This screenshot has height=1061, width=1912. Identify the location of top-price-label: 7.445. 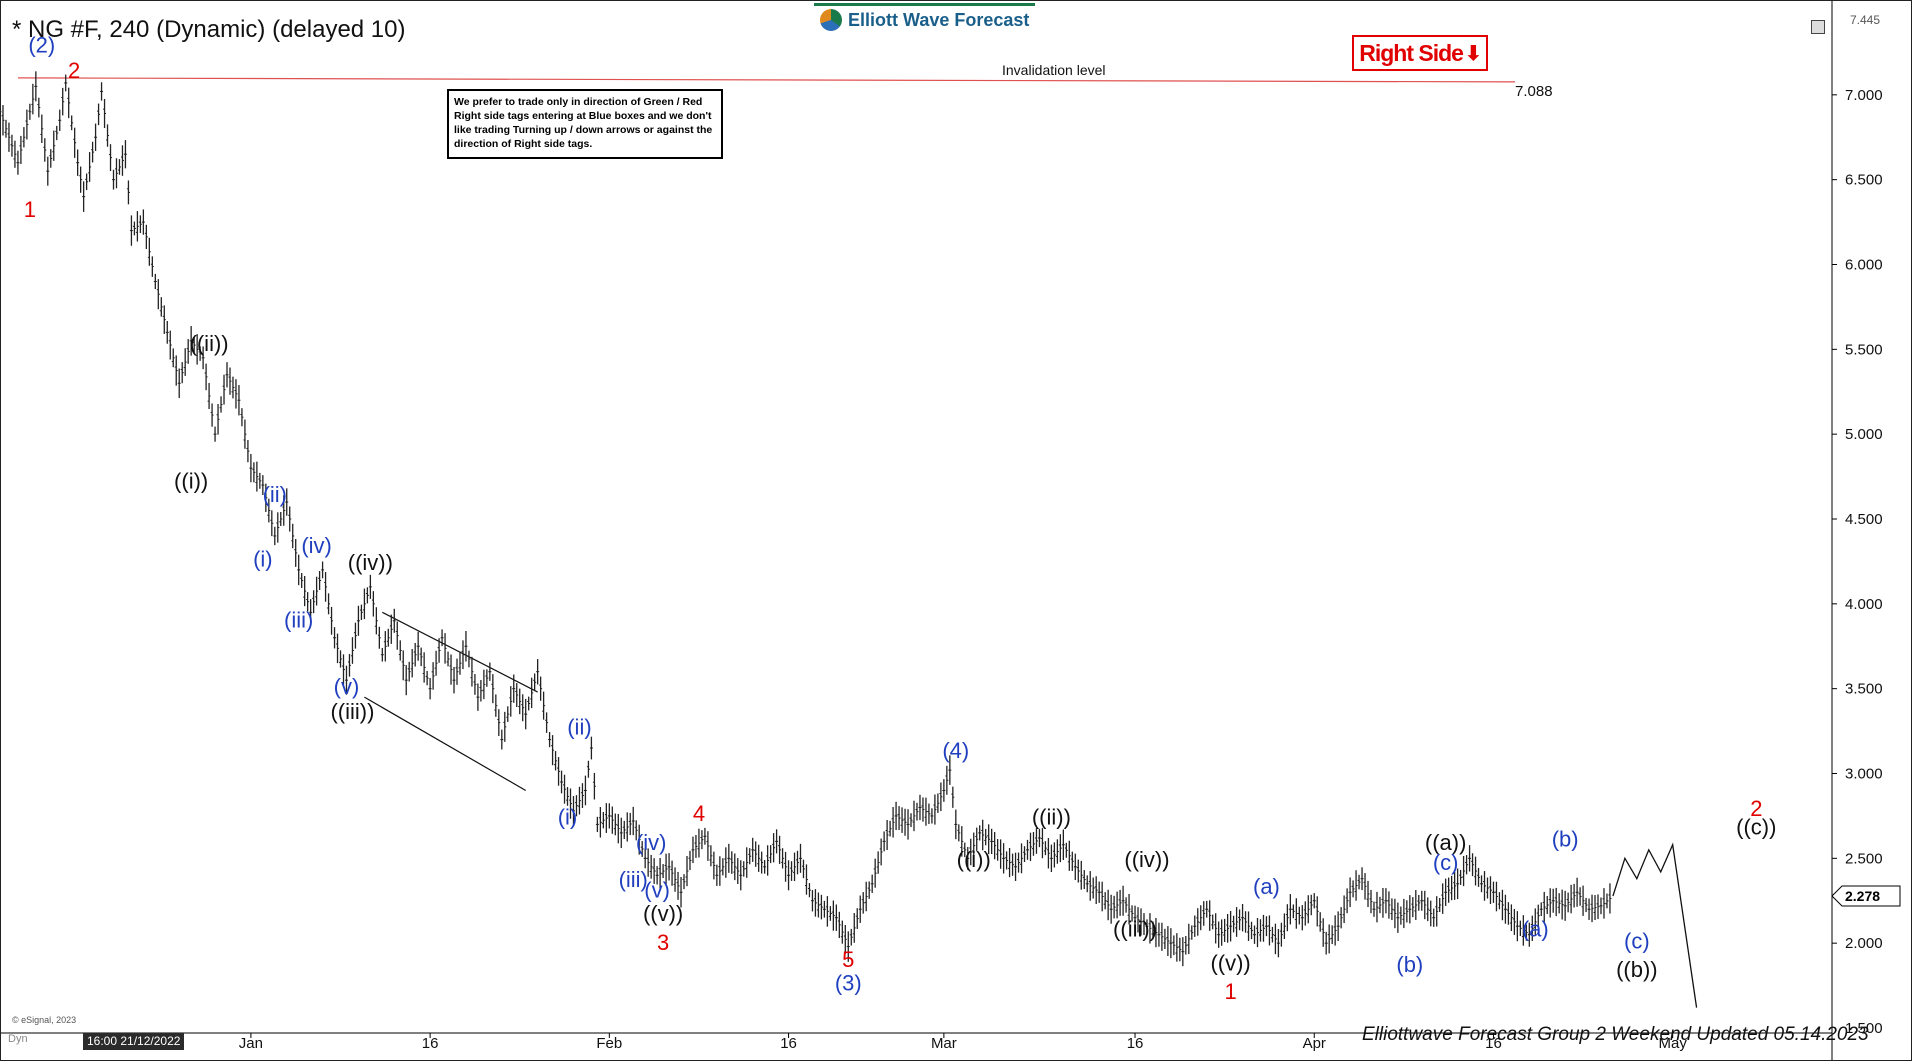
(1865, 20).